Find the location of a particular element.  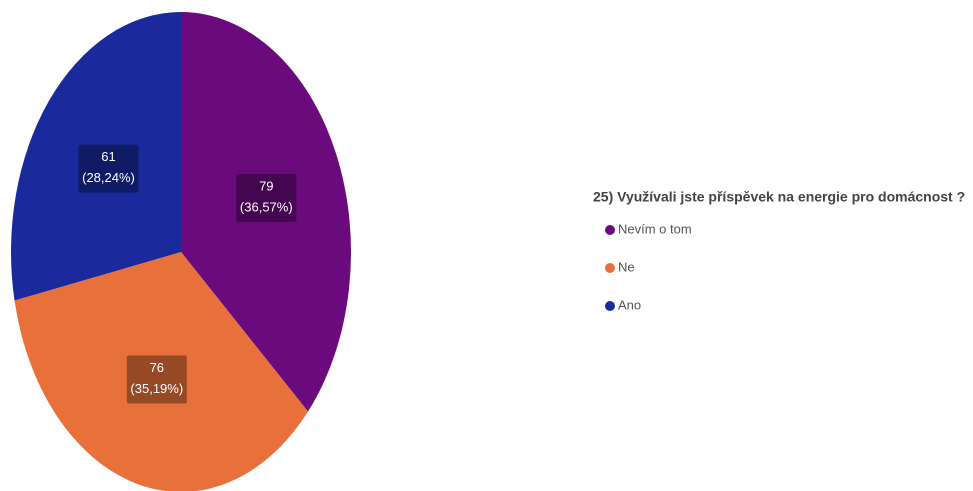

share-label: (35,19%) is located at coordinates (156, 388).